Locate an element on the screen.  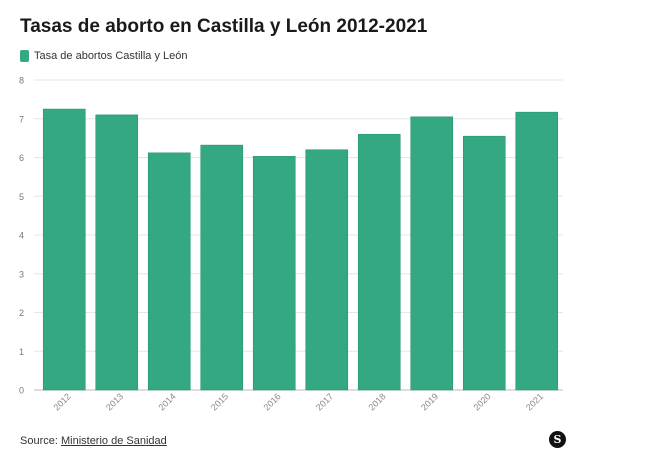
y-tick-label: 7 is located at coordinates (21, 119).